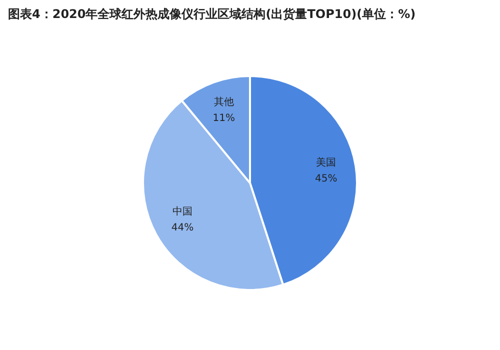  Describe the element at coordinates (212, 14) in the screenshot. I see `chart-title: 图表4：2020年全球红外热成像仪行业区域结构(出货量TOP10)(单位：%)` at that location.